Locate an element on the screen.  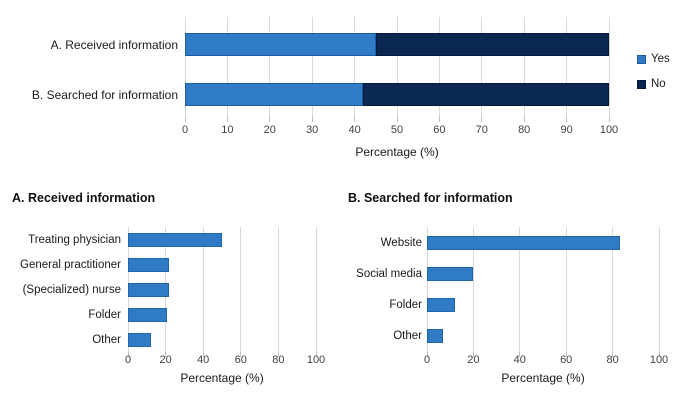
category-label: Folder is located at coordinates (104, 314).